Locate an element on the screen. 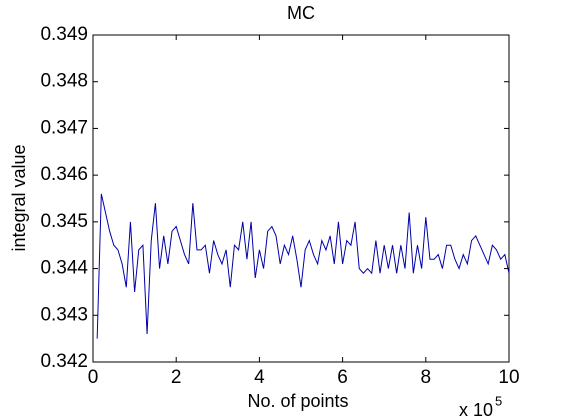 The width and height of the screenshot is (561, 420). x-multiplier-exponent: 5 is located at coordinates (498, 400).